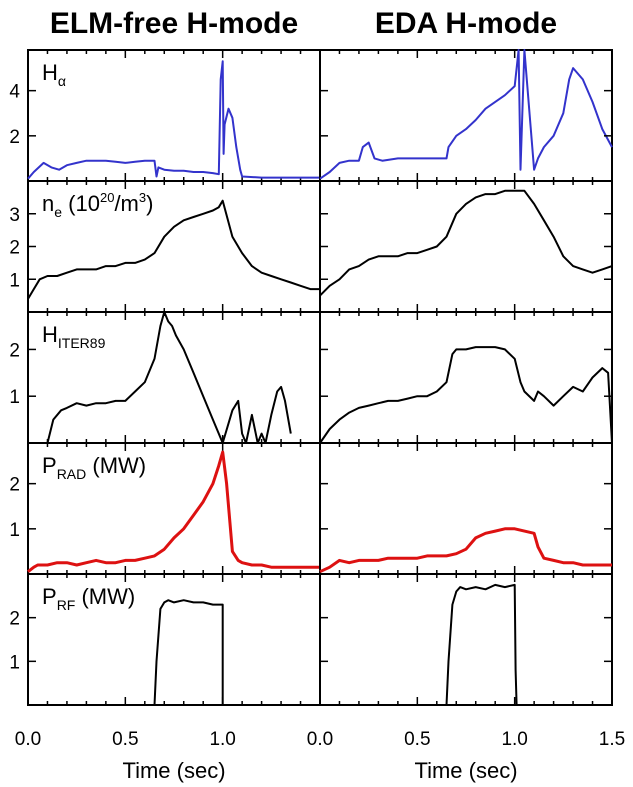 The height and width of the screenshot is (787, 633). Describe the element at coordinates (54, 74) in the screenshot. I see `panel-label-halpha: Hα` at that location.